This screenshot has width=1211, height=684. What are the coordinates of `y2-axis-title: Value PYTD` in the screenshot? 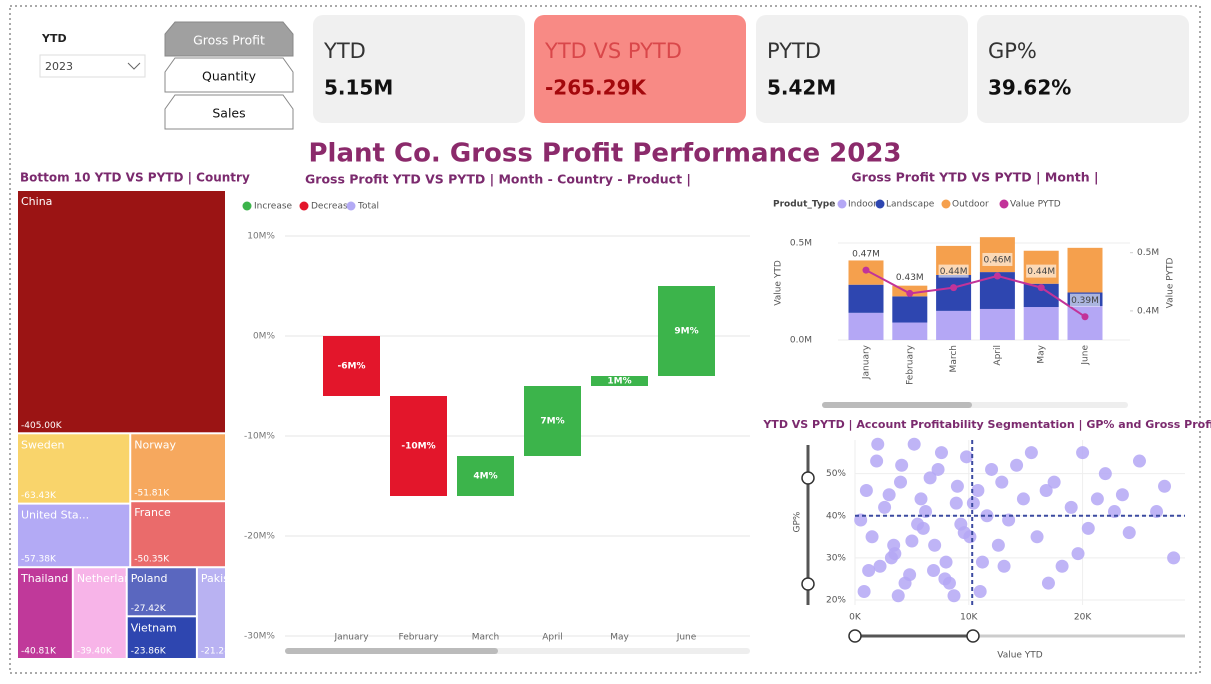 It's located at (1171, 283).